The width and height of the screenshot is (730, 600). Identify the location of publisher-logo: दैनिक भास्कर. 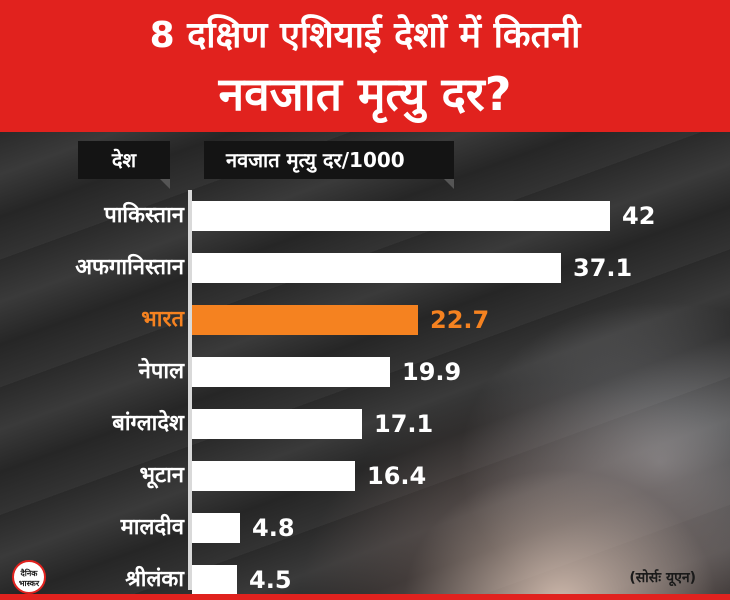
(29, 577).